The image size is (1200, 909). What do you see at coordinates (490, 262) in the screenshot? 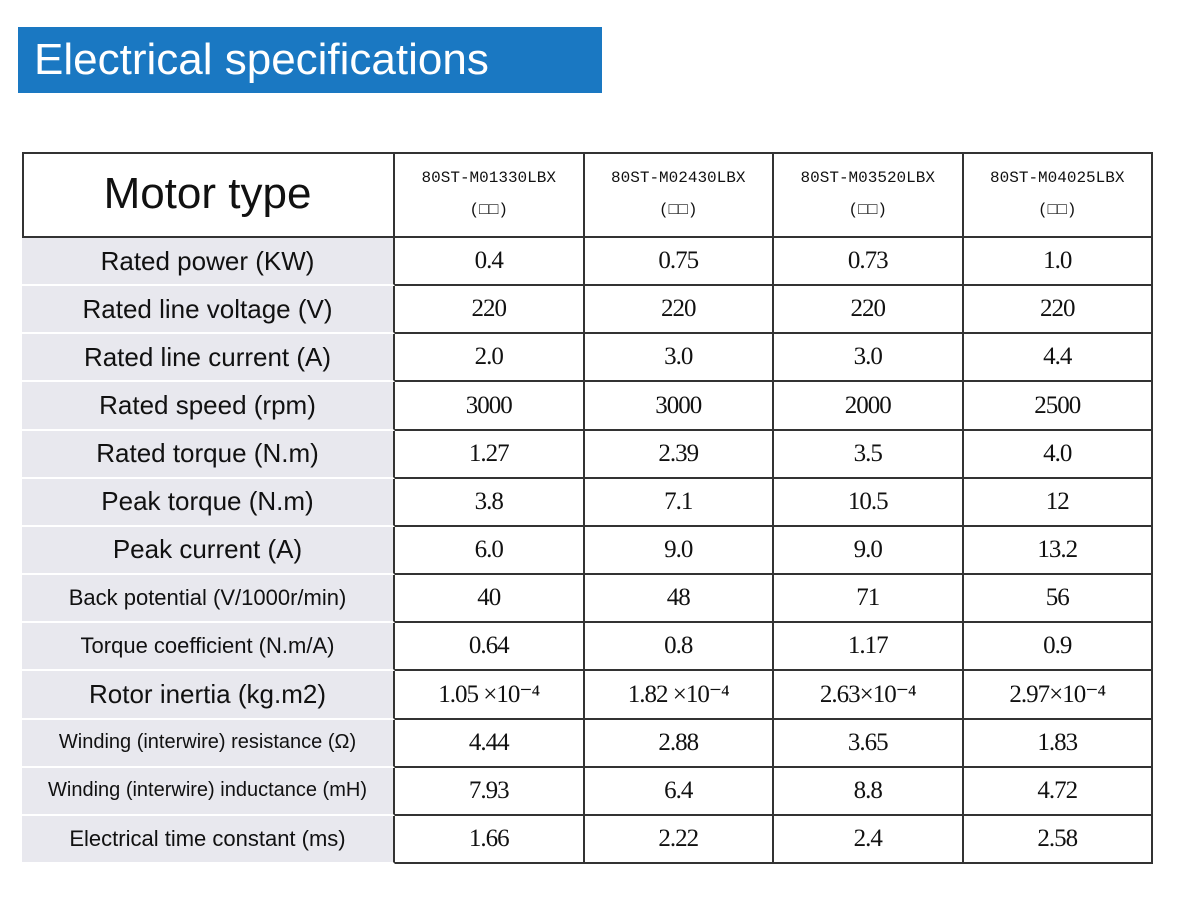
I see `value-cell: 0.4` at bounding box center [490, 262].